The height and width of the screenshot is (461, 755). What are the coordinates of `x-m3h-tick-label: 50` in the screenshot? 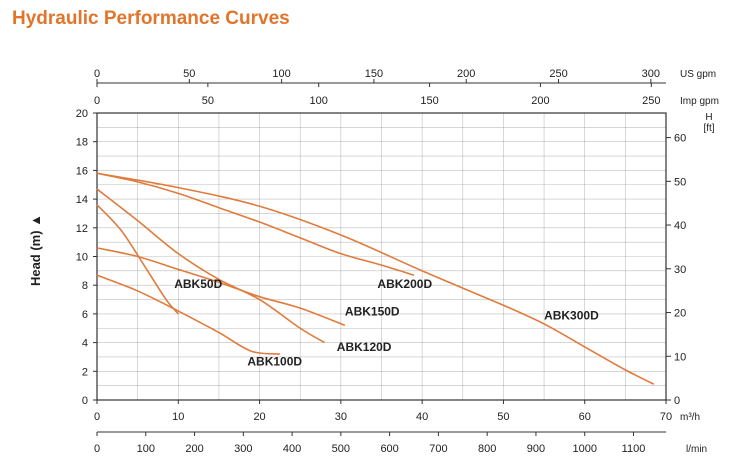 It's located at (503, 417).